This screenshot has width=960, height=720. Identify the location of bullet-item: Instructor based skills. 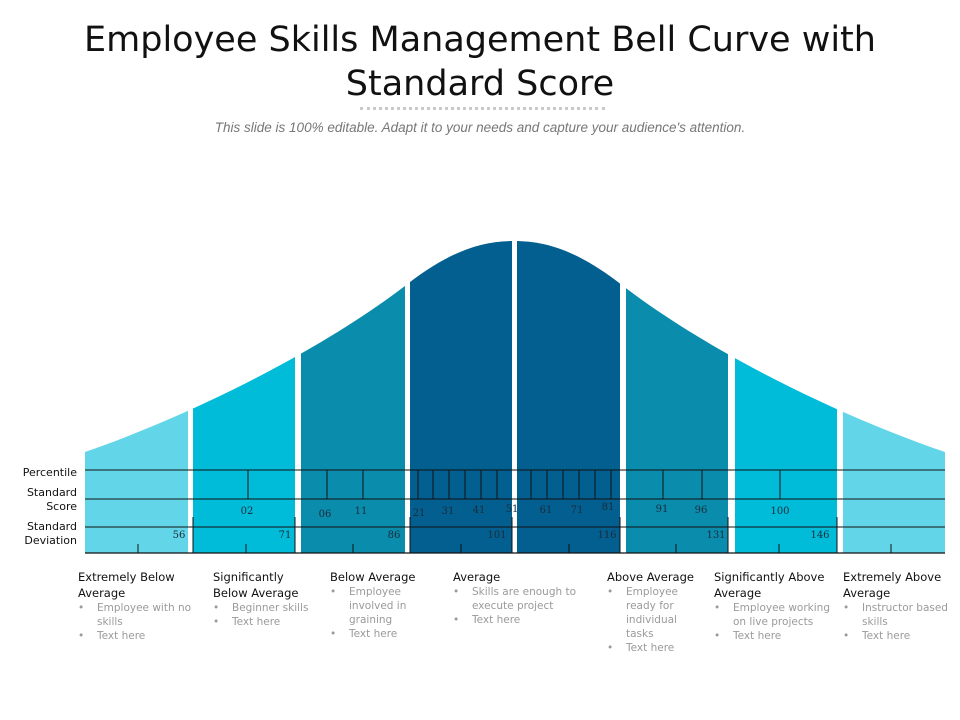
(895, 615).